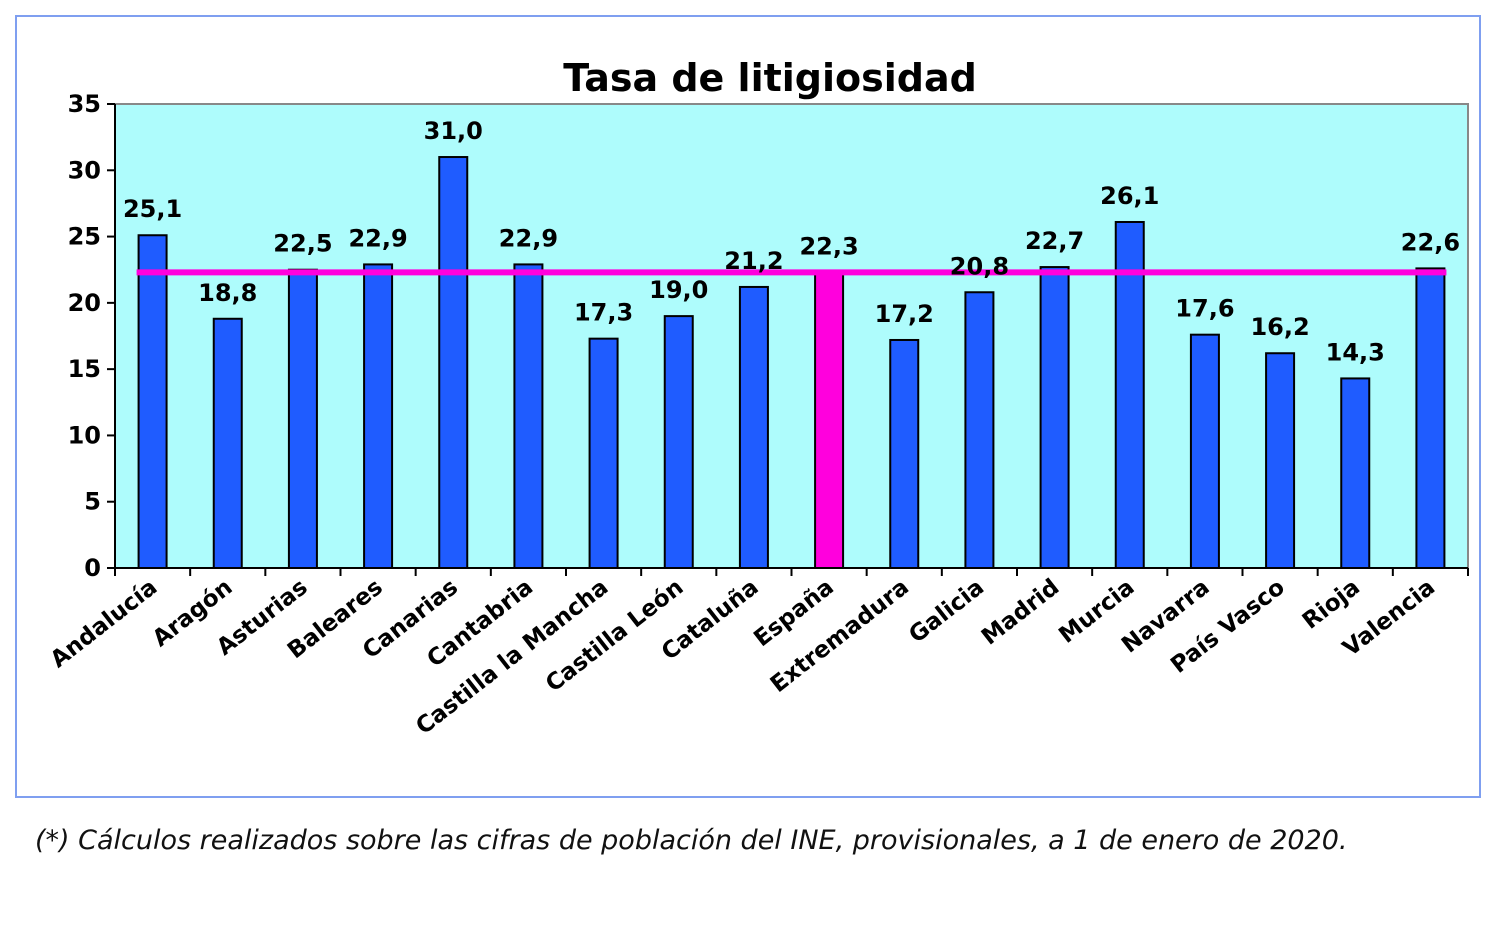 The width and height of the screenshot is (1500, 949). Describe the element at coordinates (678, 290) in the screenshot. I see `data-label: 19,0` at that location.